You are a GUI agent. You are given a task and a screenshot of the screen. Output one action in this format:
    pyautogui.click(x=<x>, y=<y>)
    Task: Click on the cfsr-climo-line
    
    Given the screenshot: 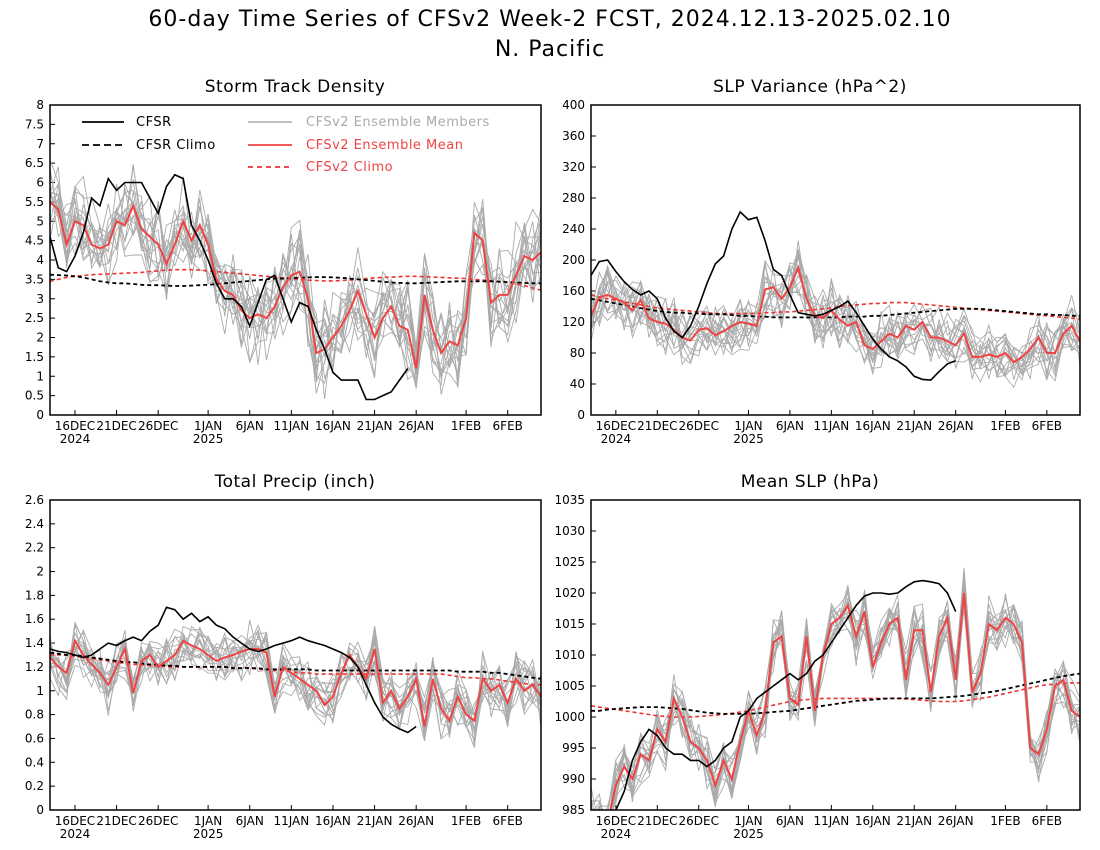 What is the action you would take?
    pyautogui.click(x=835, y=693)
    